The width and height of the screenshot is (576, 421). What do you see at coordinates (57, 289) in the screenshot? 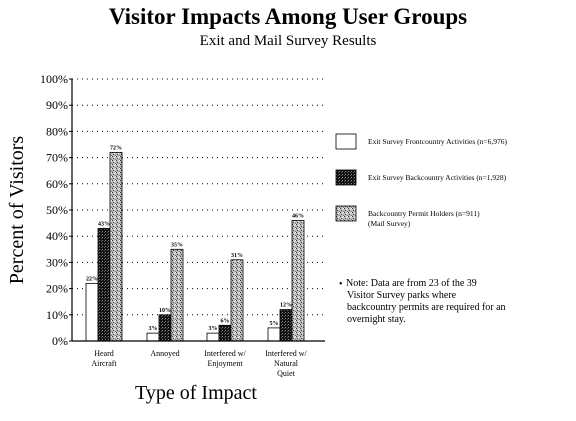
I see `y-tick-label: 20%` at bounding box center [57, 289].